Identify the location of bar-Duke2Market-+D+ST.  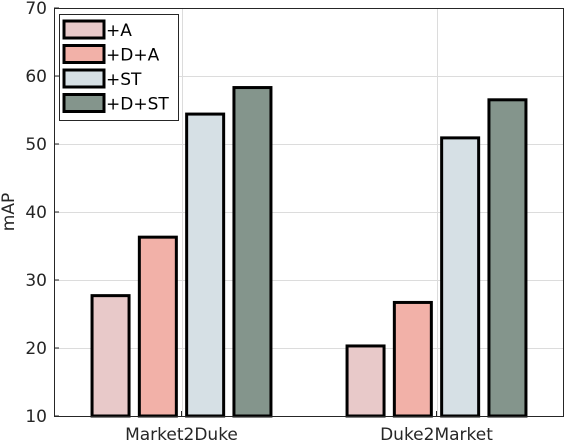
(507, 258).